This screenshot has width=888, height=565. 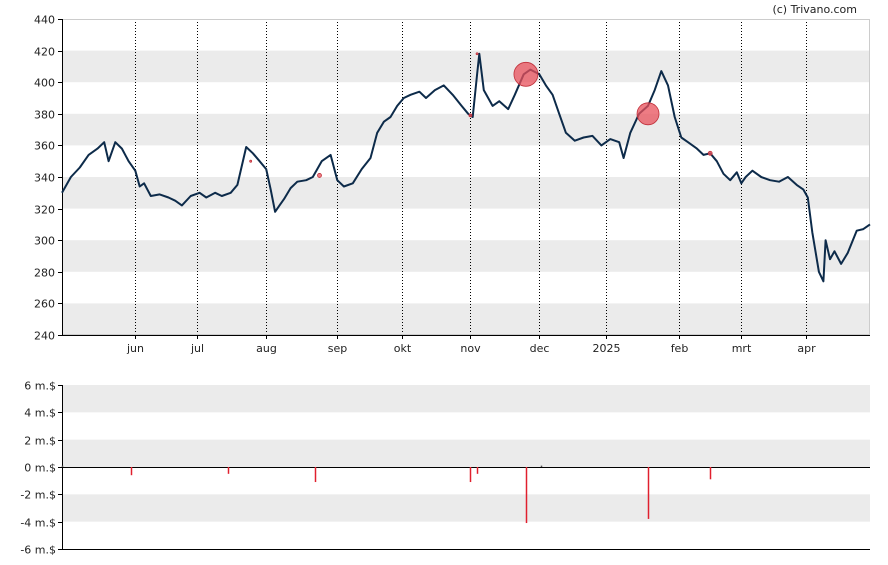 What do you see at coordinates (40, 386) in the screenshot?
I see `y-tick-label: 6 m.$` at bounding box center [40, 386].